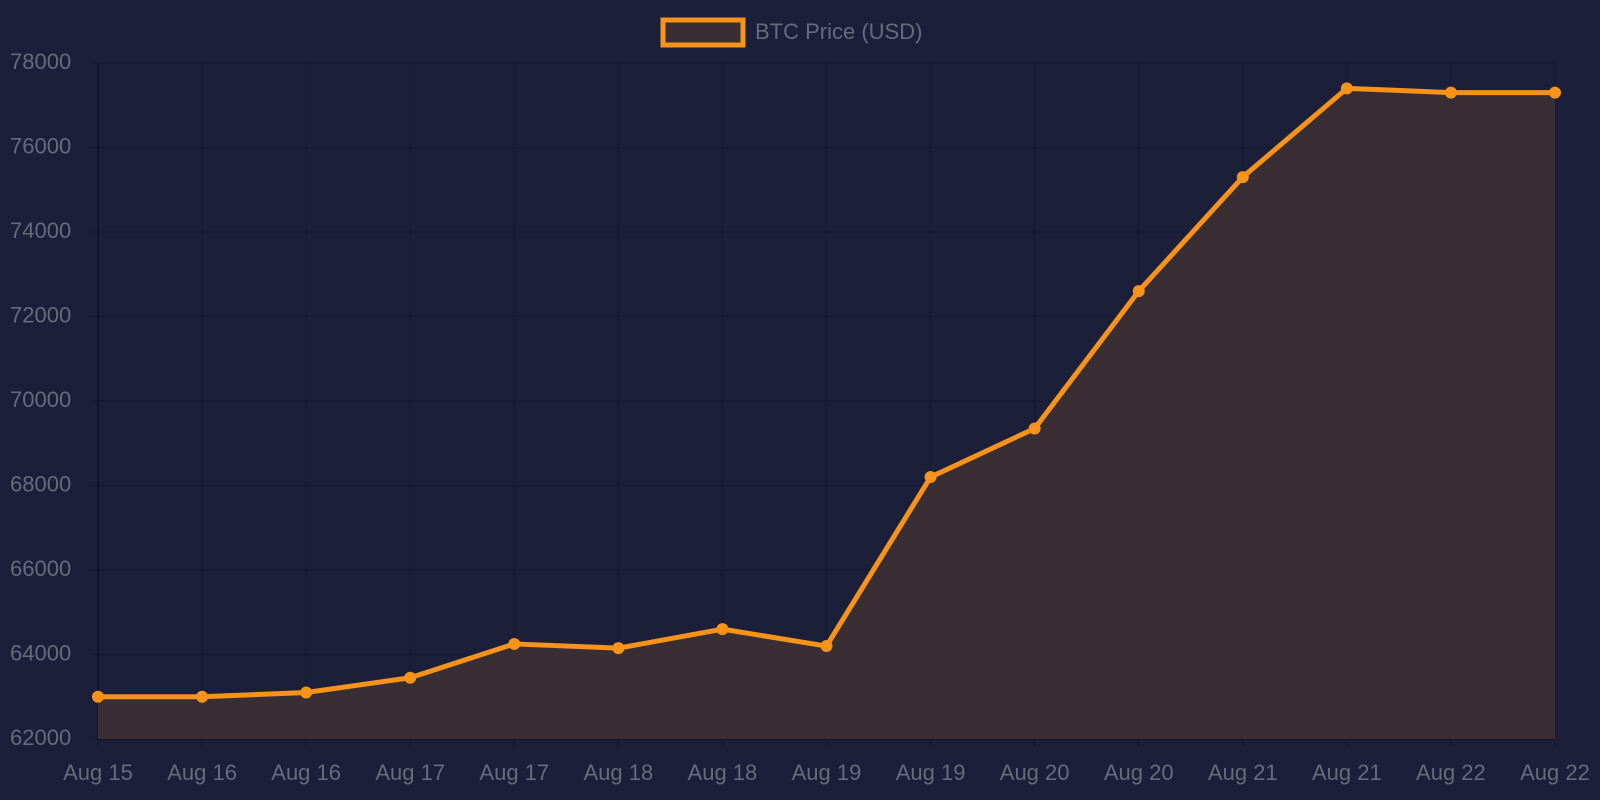 This screenshot has height=800, width=1600. I want to click on y-tick-label: 72000, so click(40, 314).